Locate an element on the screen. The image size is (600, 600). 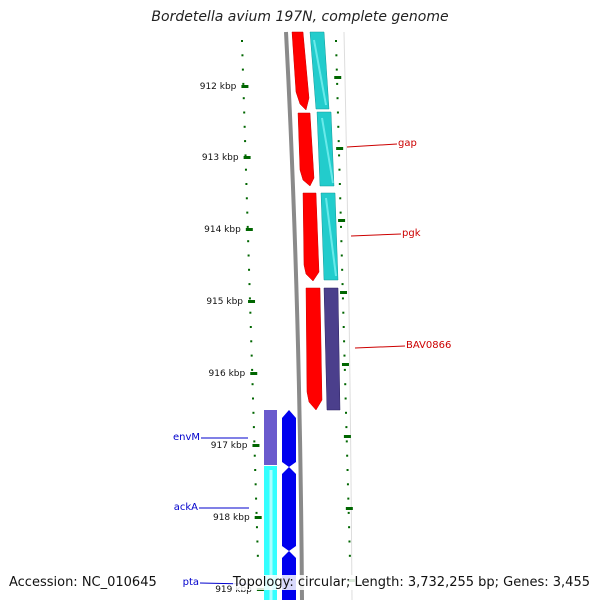
feature-track-forward is located at coordinates (316, 221).